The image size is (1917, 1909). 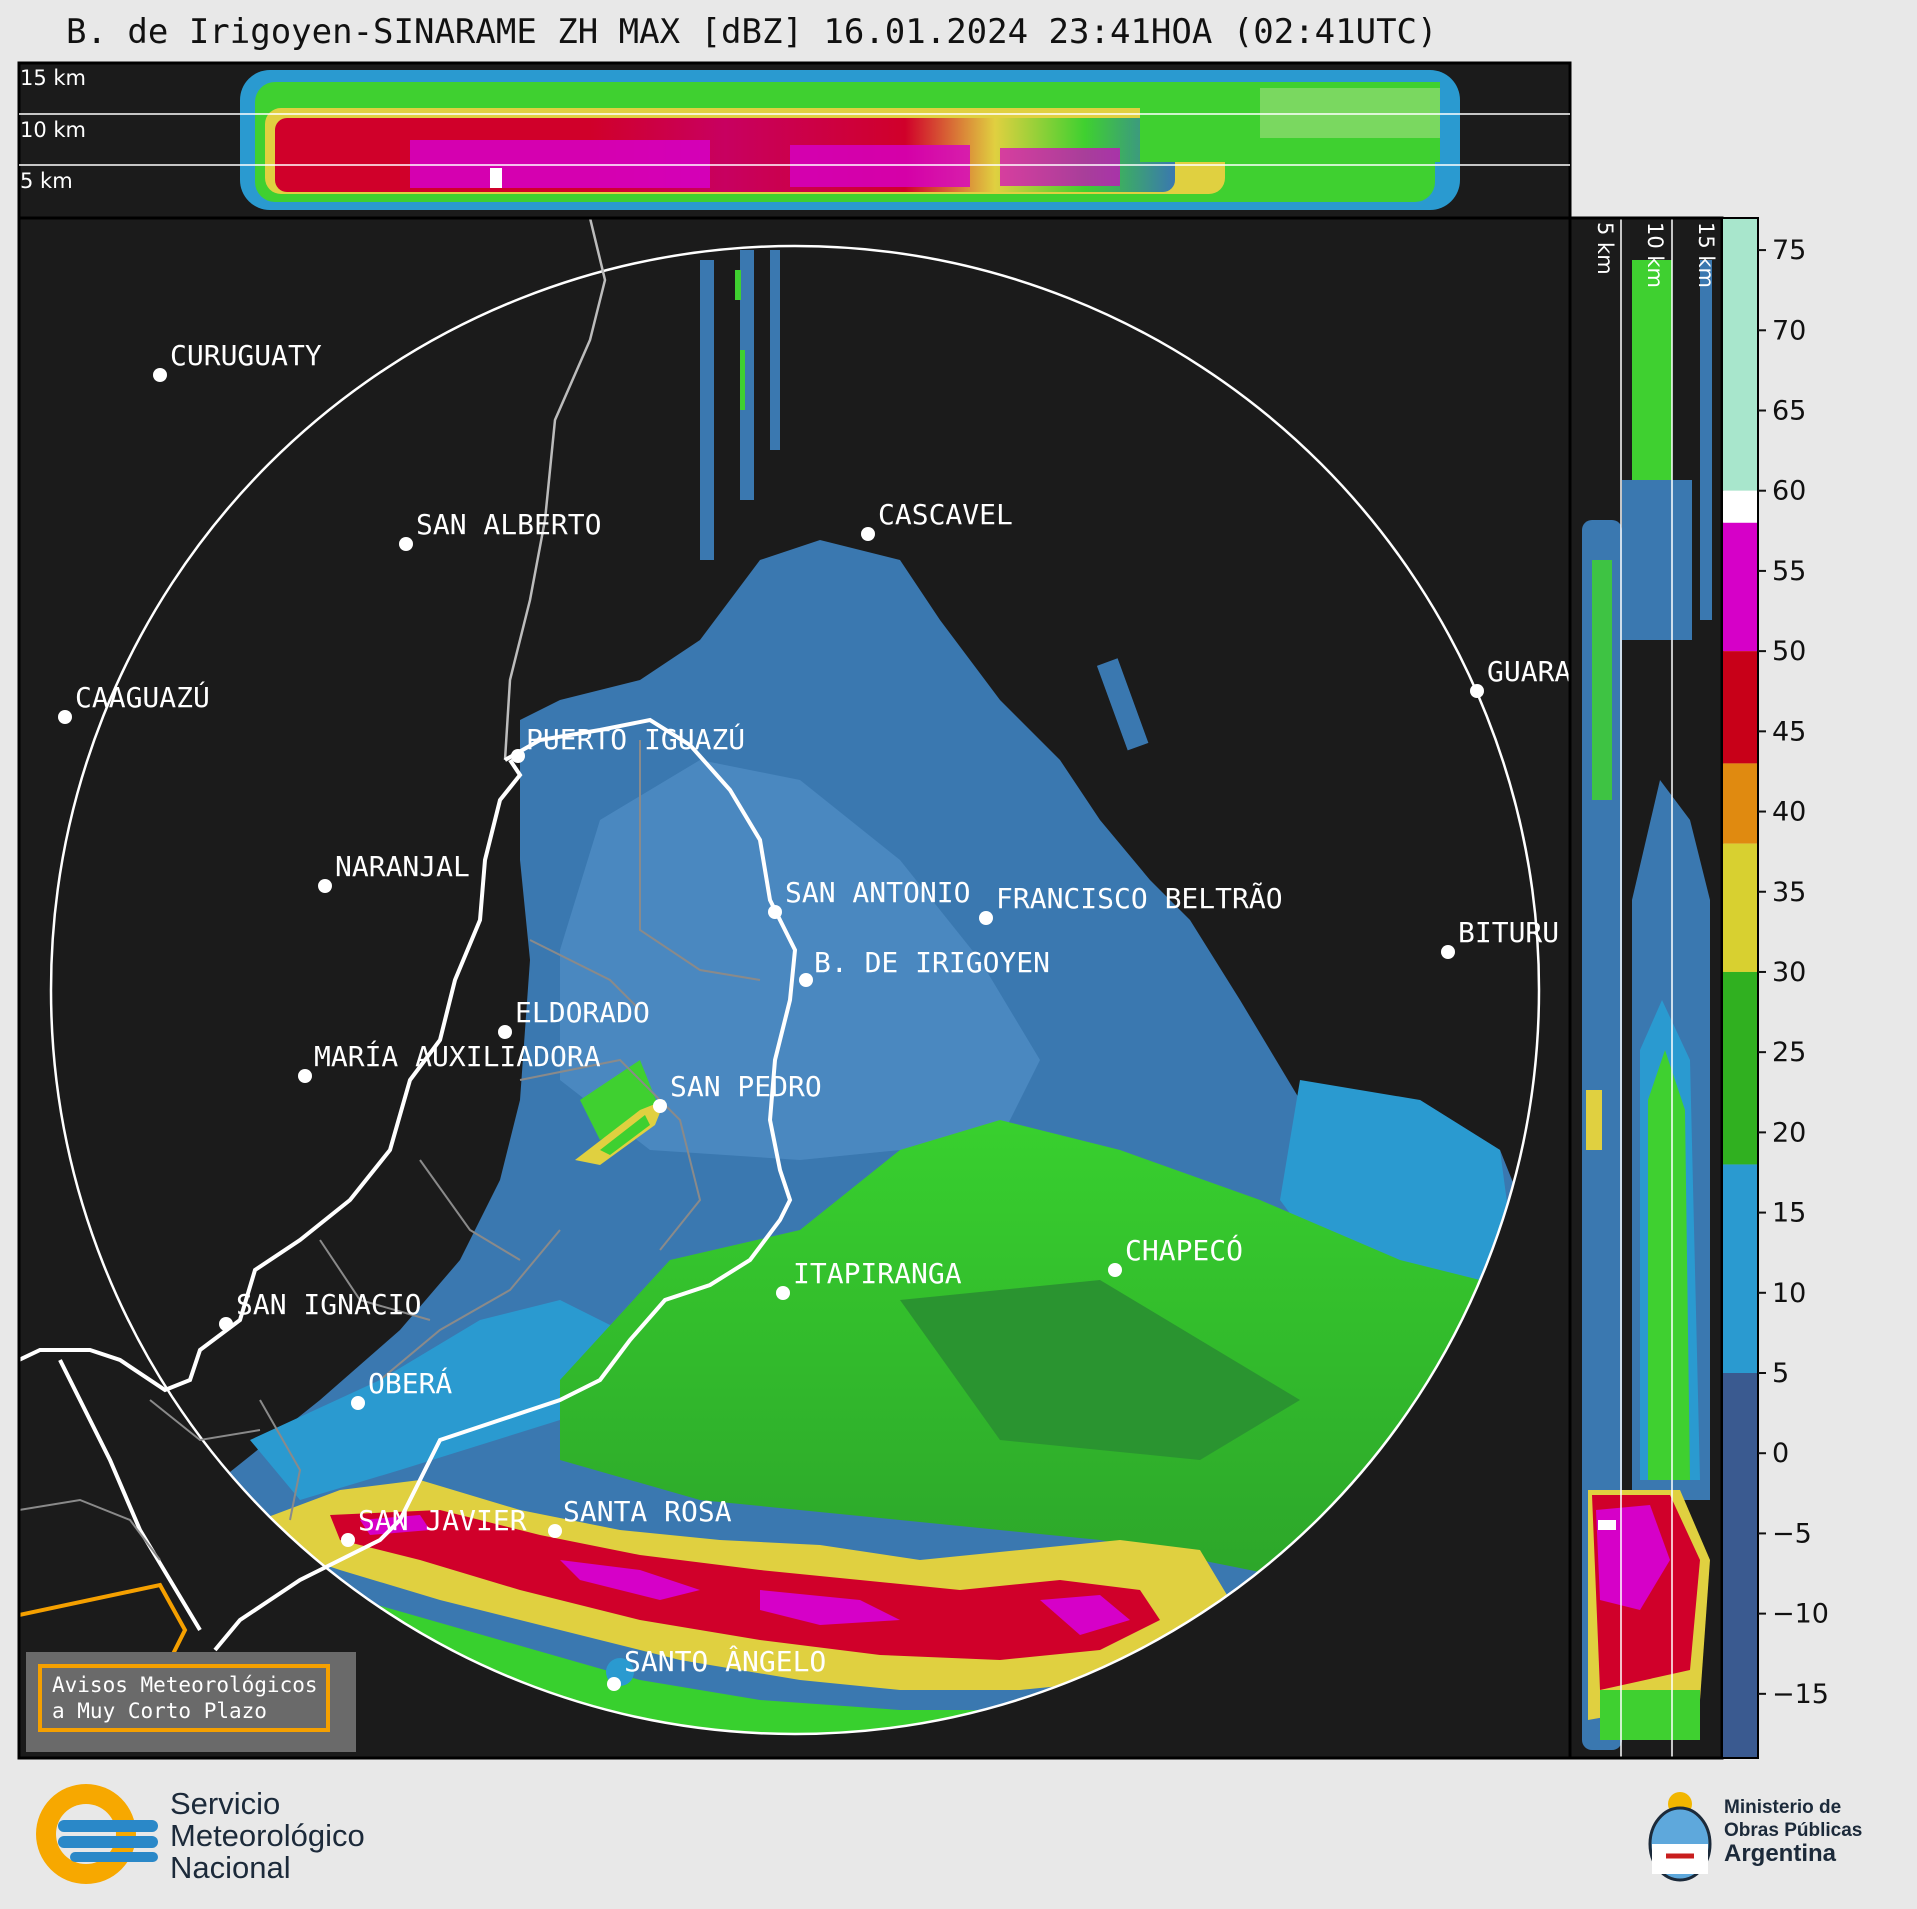 I want to click on city-marker: ITAPIRANGA, so click(x=869, y=1278).